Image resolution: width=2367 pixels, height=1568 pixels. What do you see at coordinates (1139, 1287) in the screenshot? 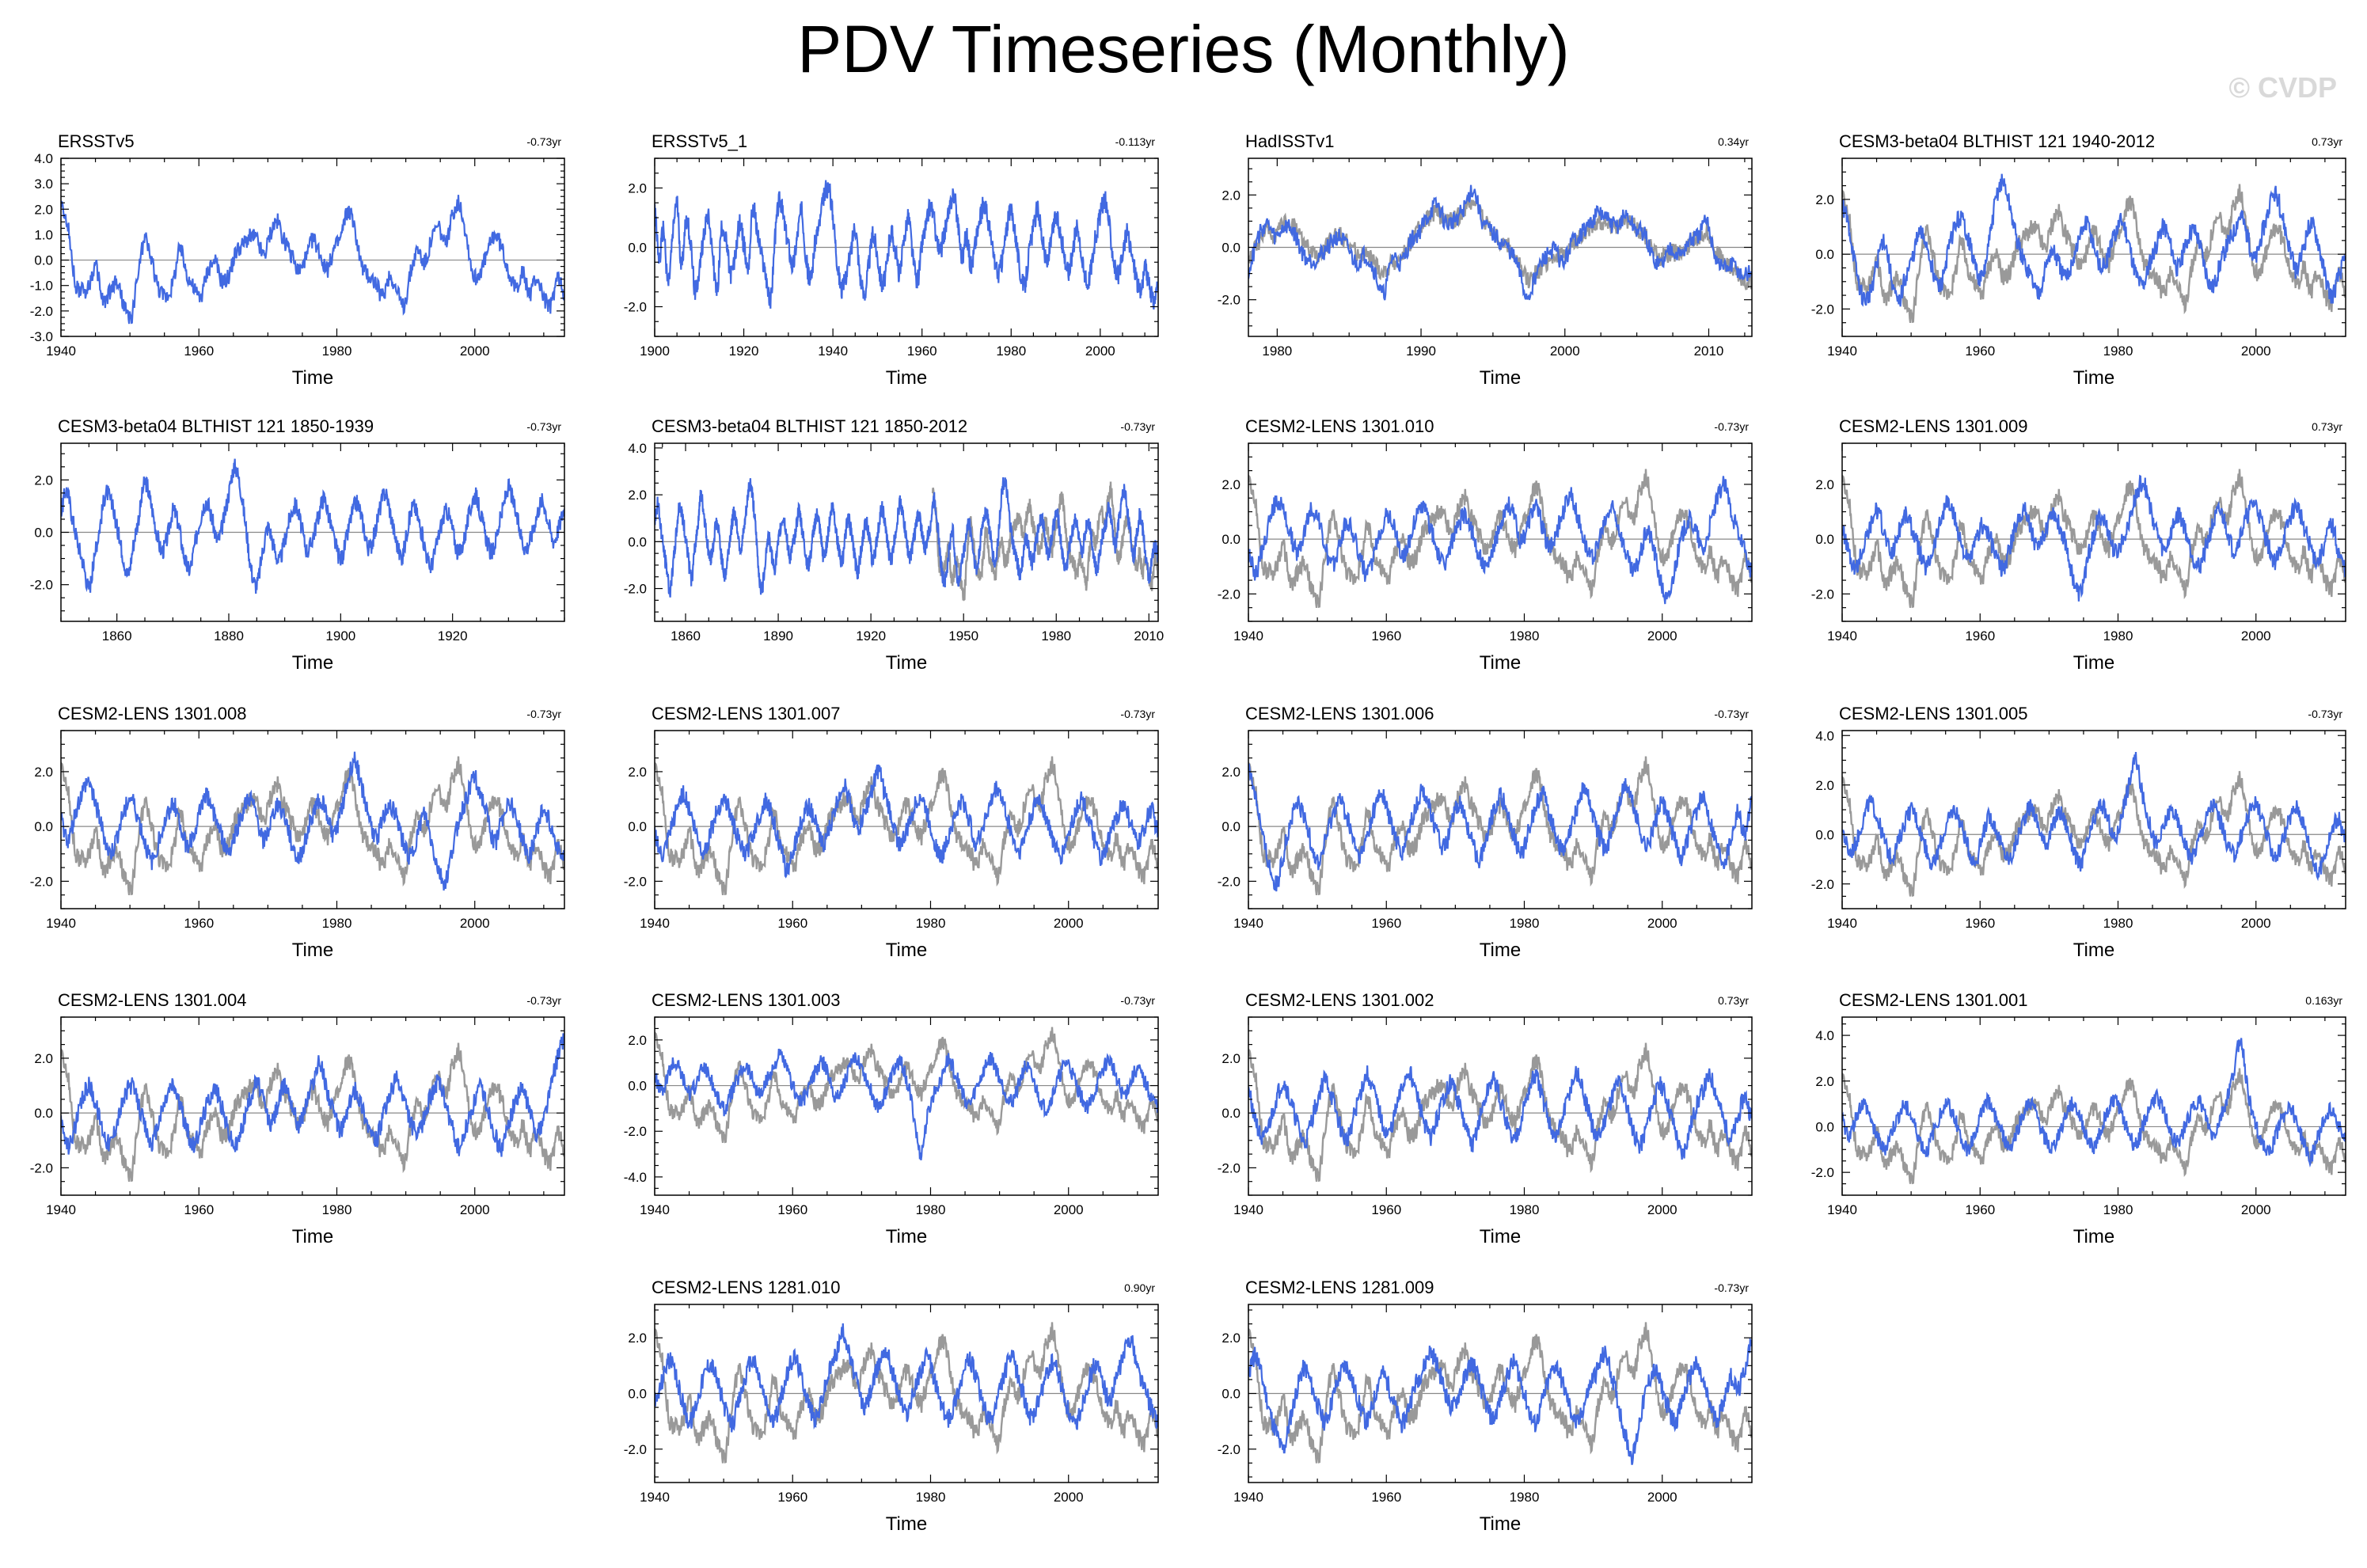
I see `trend-label: 0.90yr` at bounding box center [1139, 1287].